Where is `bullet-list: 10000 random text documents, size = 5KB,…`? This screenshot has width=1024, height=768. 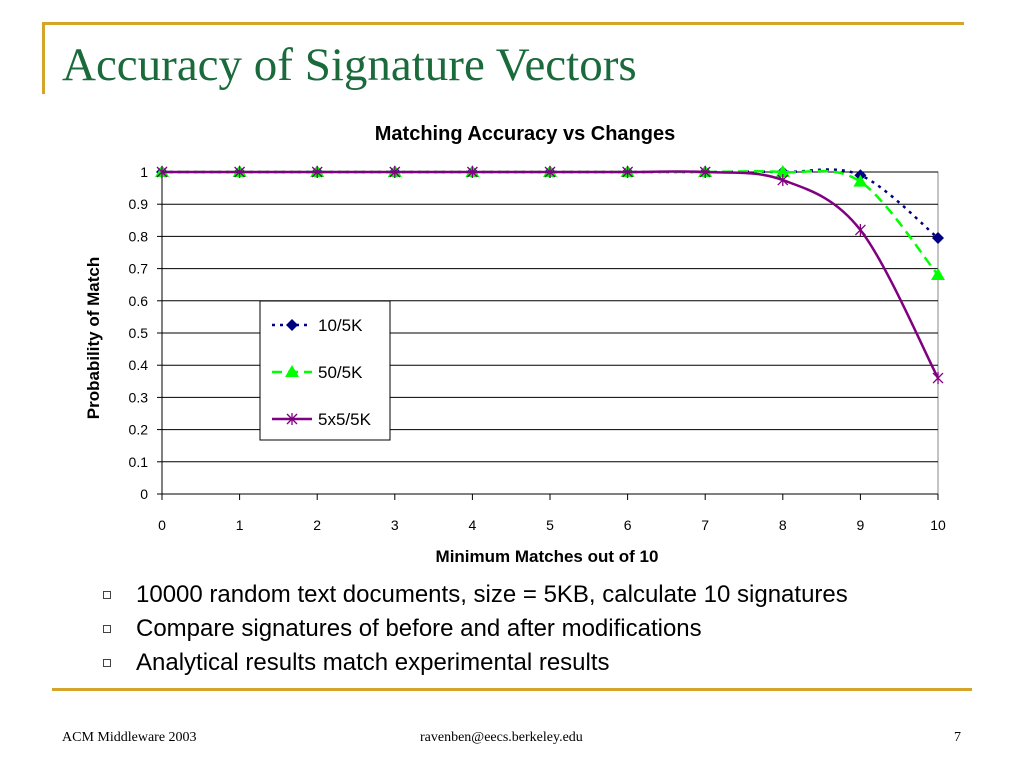 bullet-list: 10000 random text documents, size = 5KB,… is located at coordinates (474, 629).